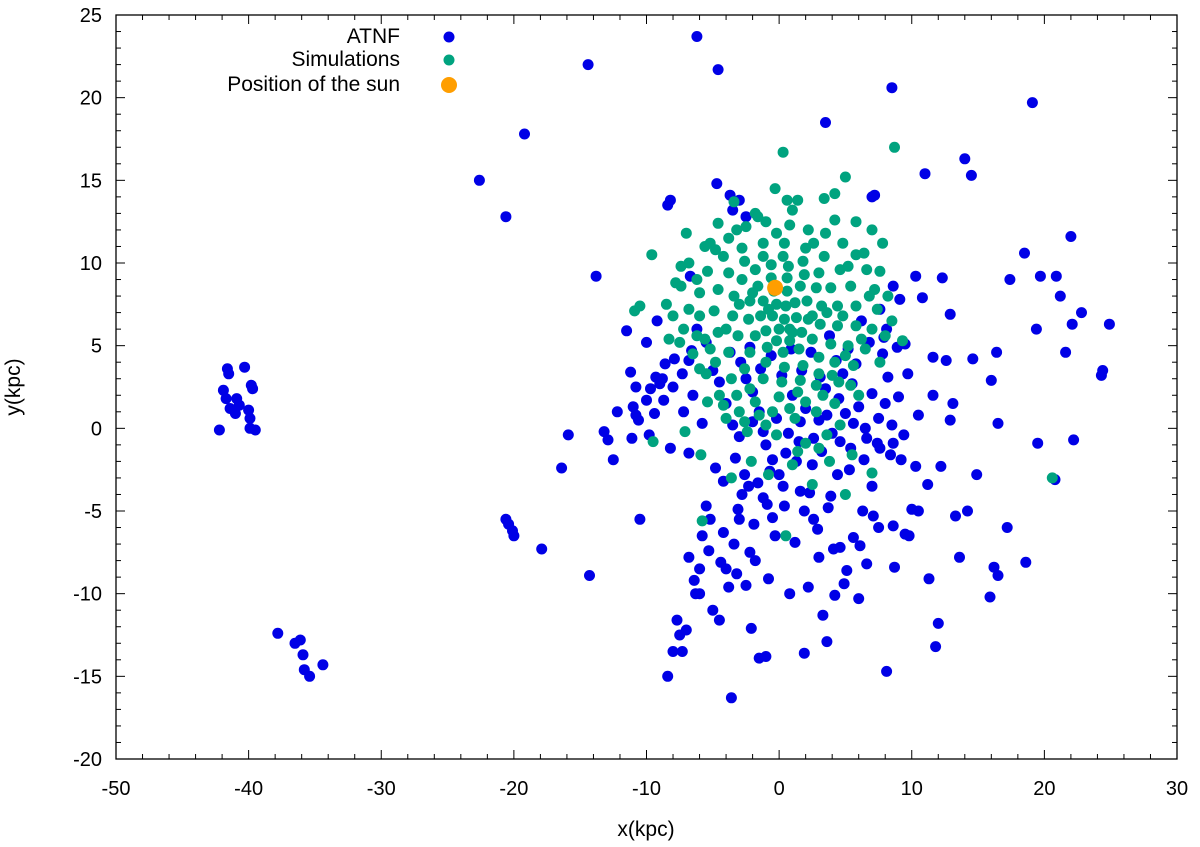  What do you see at coordinates (93, 512) in the screenshot?
I see `y-tick-label: -5` at bounding box center [93, 512].